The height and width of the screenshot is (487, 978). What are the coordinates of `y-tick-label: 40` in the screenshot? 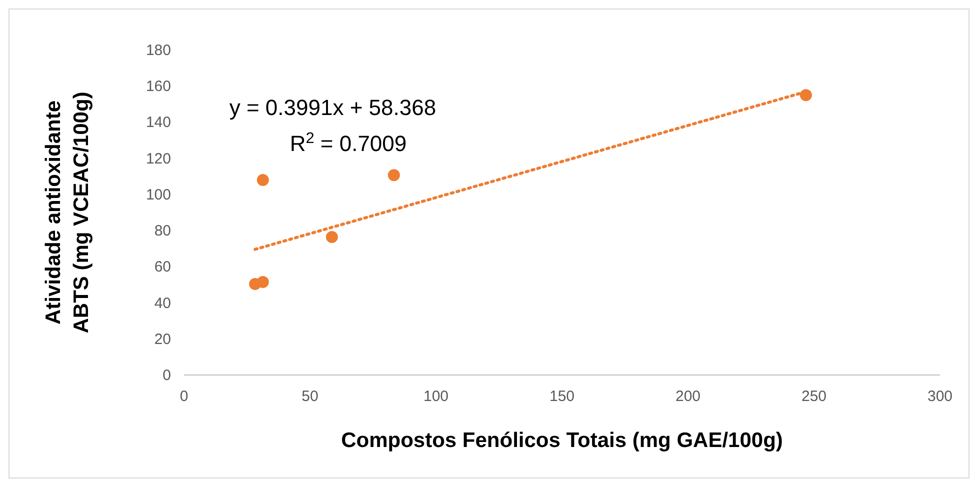 It's located at (162, 303).